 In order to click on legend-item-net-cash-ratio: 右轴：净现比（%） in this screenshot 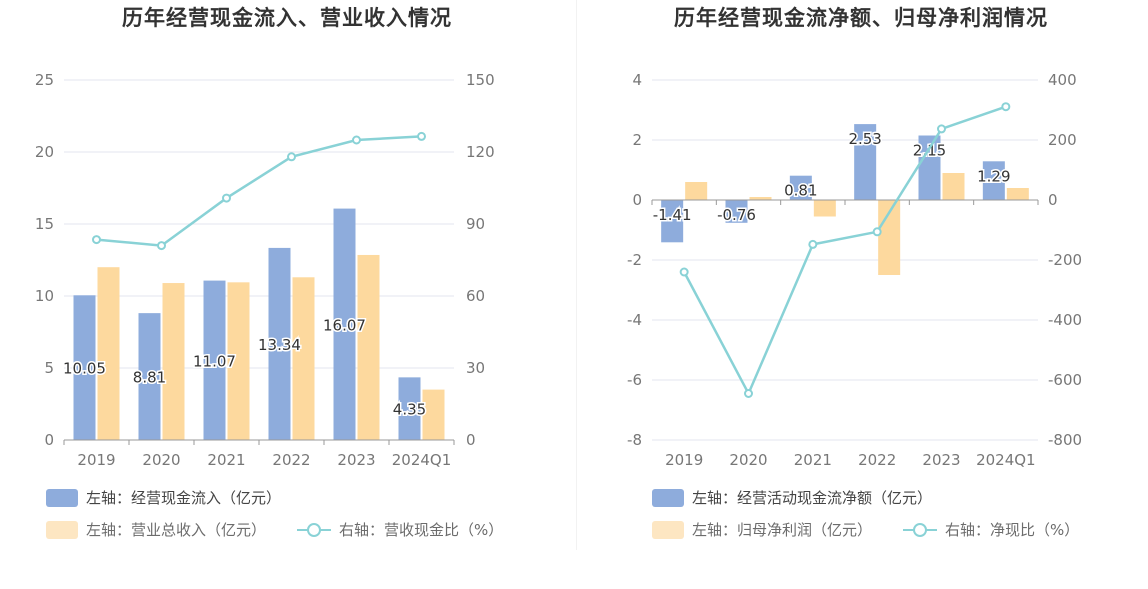, I will do `click(991, 529)`.